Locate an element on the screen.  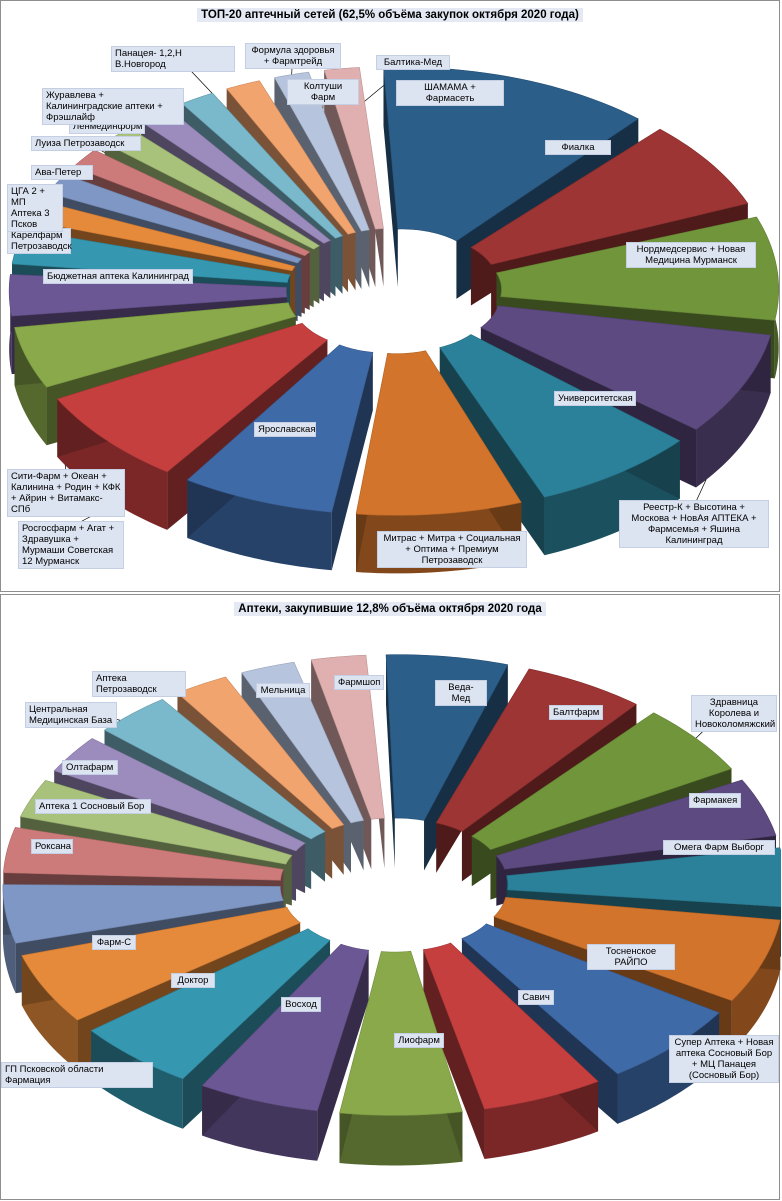
slice-label: Здравница Королева и Новоколомяжский is located at coordinates (734, 713).